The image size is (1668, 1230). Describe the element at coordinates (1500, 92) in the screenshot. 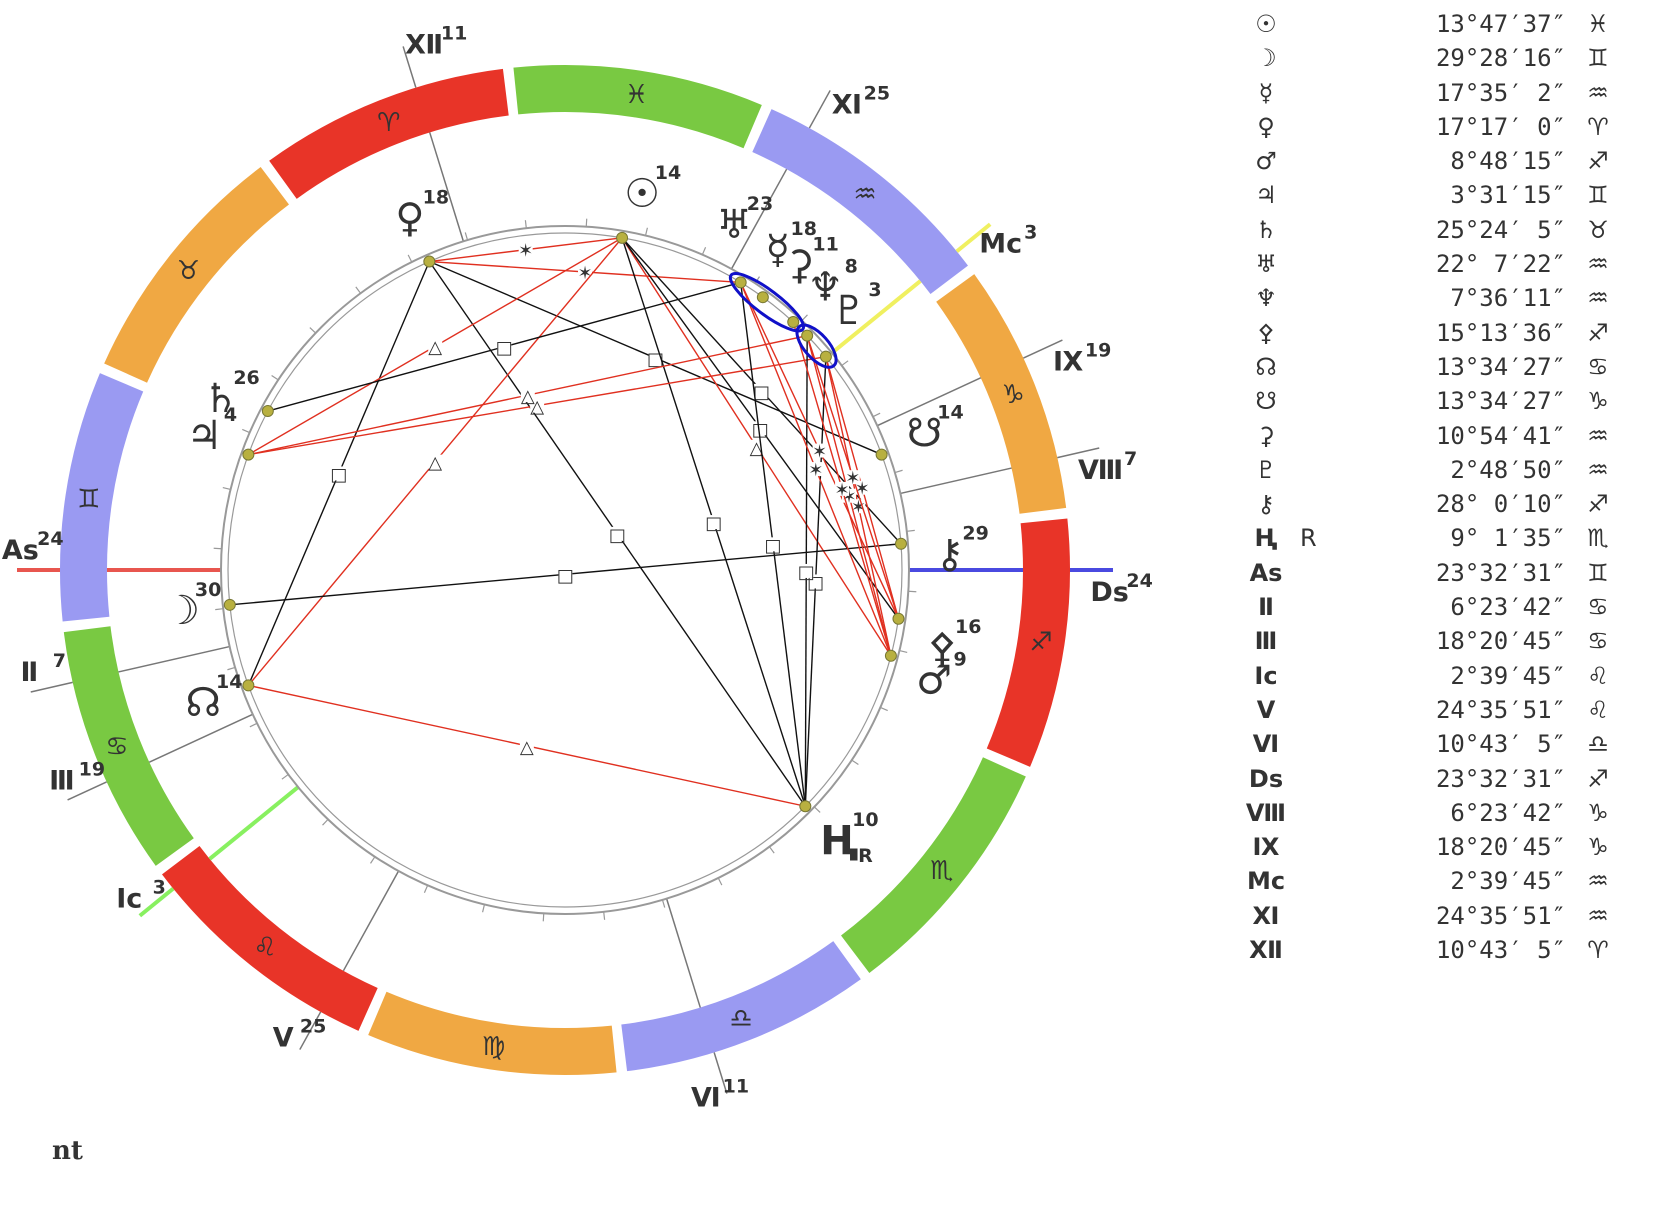

I see `position-value: 17°35′ 2″` at that location.